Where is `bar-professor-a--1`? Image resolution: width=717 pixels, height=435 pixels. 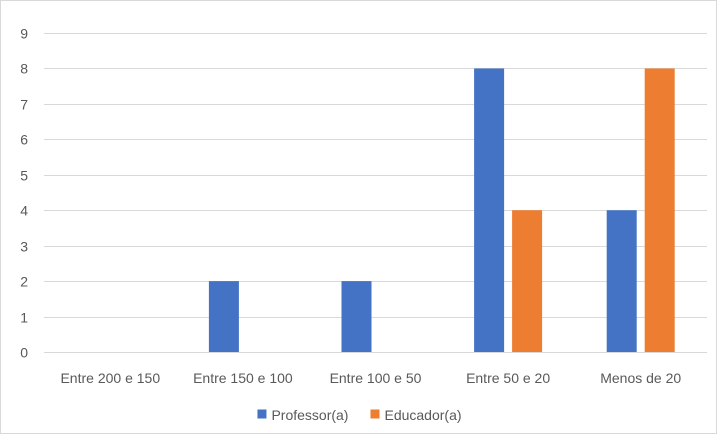
bar-professor-a--1 is located at coordinates (224, 316).